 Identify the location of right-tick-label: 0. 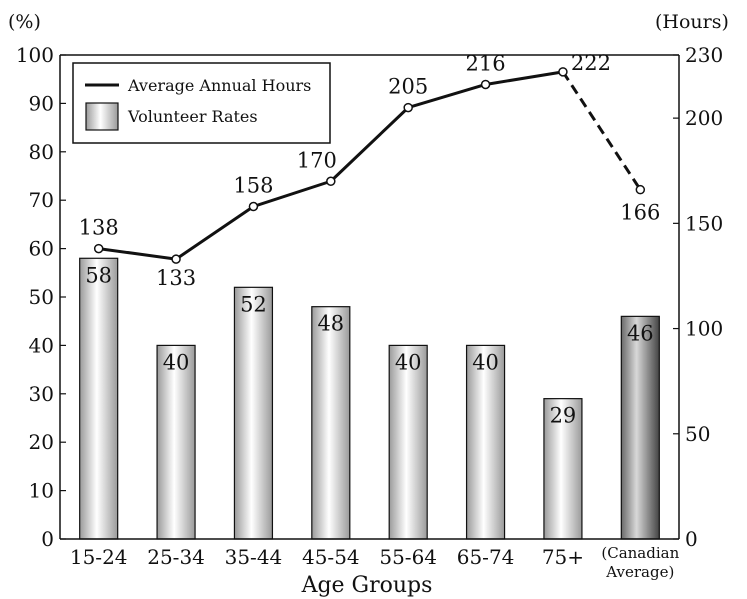
(691, 539).